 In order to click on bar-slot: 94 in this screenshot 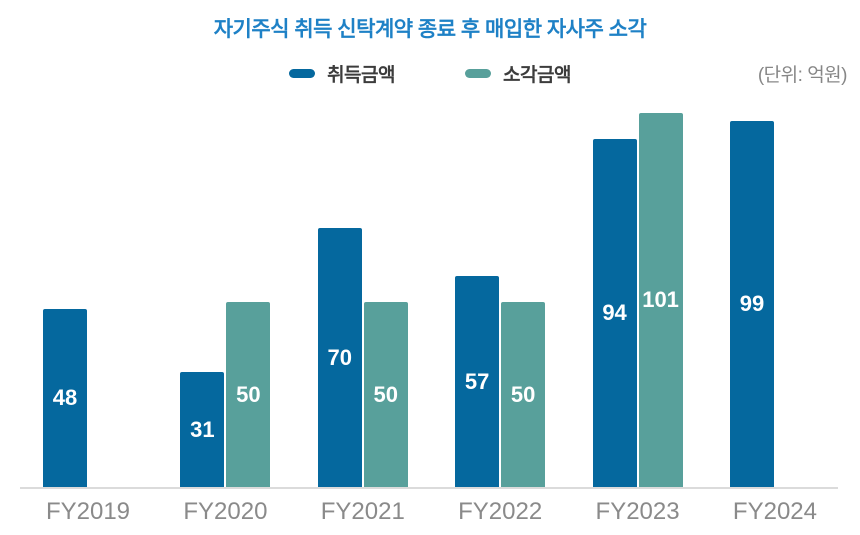, I will do `click(614, 313)`.